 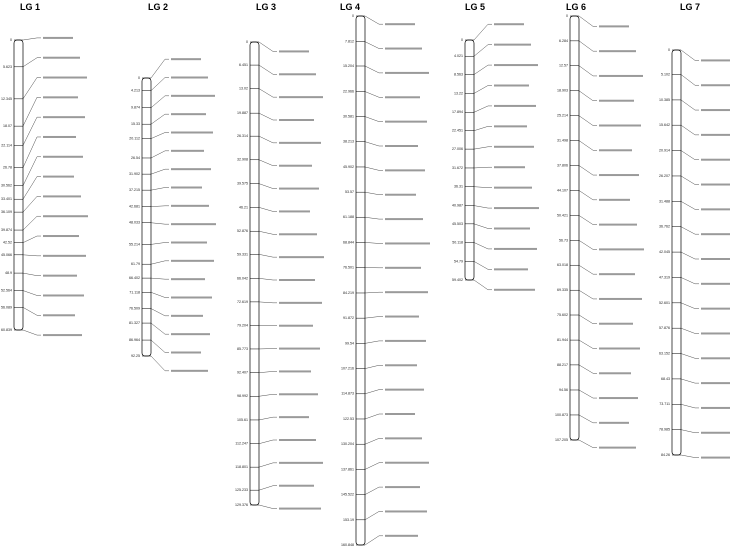 I want to click on position-label: 114.873, so click(x=347, y=394).